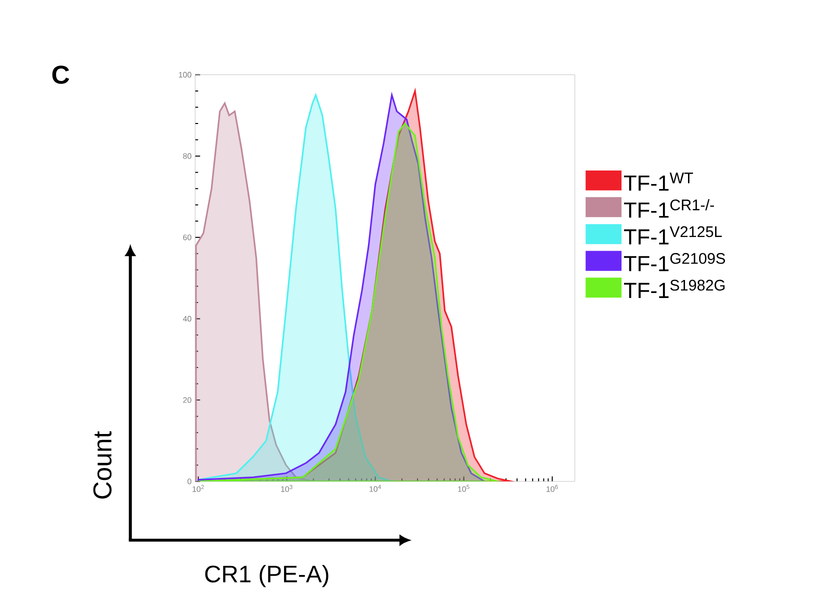 Image resolution: width=833 pixels, height=602 pixels. Describe the element at coordinates (674, 289) in the screenshot. I see `legend-label: TF-1$^{S1982G}$` at that location.